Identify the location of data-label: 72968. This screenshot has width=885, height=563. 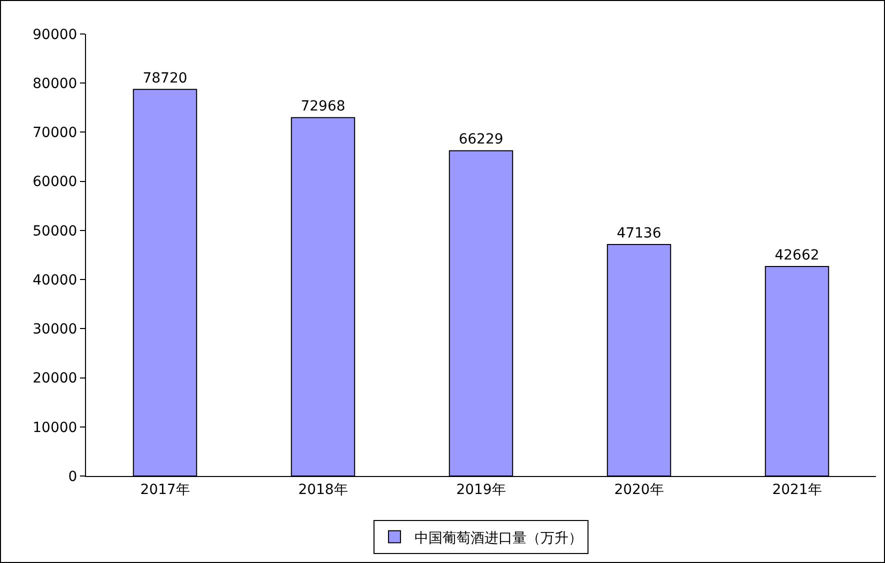
(323, 106).